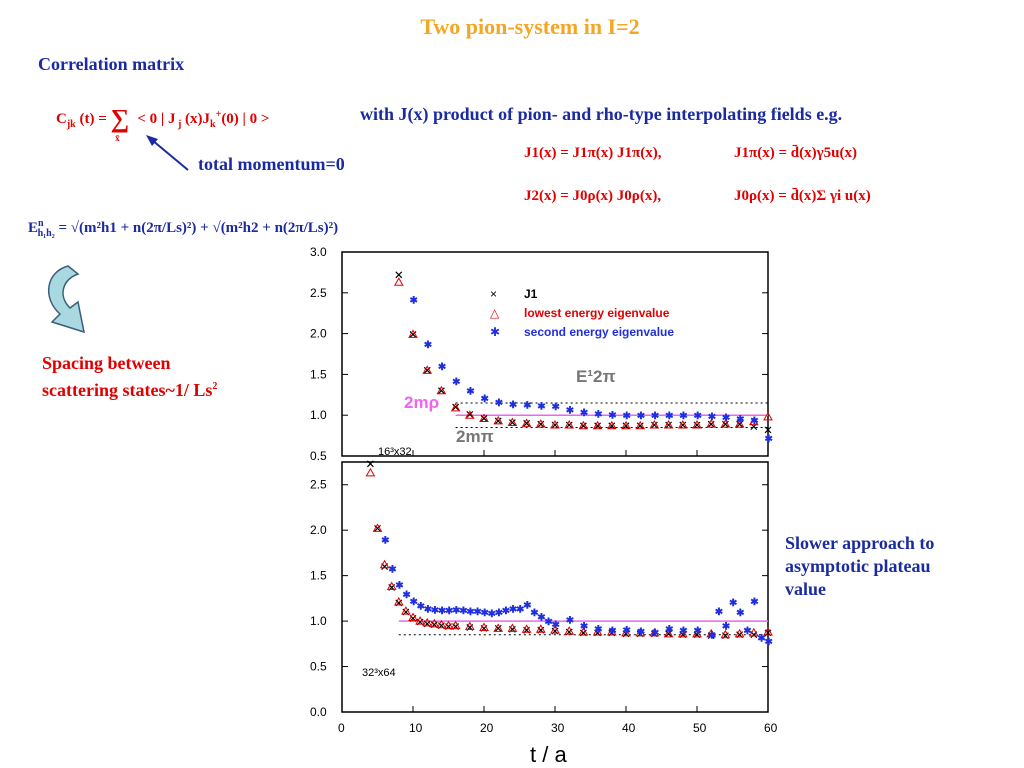 This screenshot has height=768, width=1024. What do you see at coordinates (531, 294) in the screenshot?
I see `legend-label: J1` at bounding box center [531, 294].